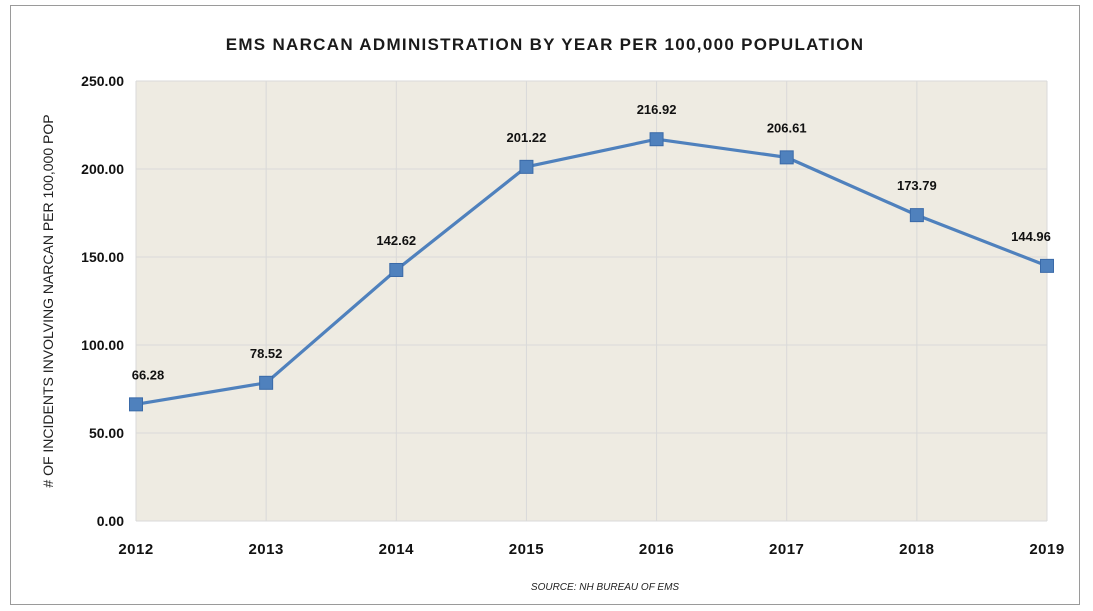 Image resolution: width=1093 pixels, height=611 pixels. Describe the element at coordinates (110, 521) in the screenshot. I see `y-tick-label: 0.00` at that location.